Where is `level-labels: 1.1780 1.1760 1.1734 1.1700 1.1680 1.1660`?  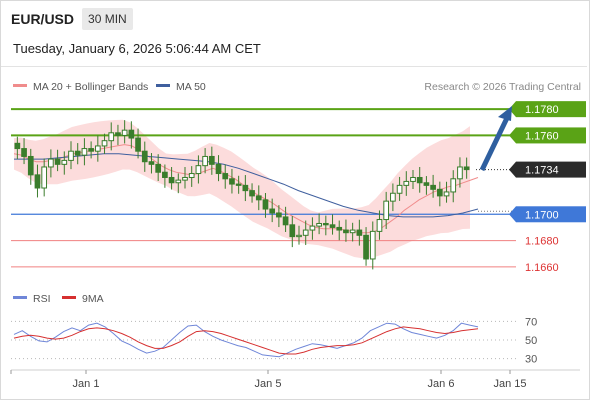 level-labels: 1.1780 1.1760 1.1734 1.1700 1.1680 1.1660 is located at coordinates (547, 187).